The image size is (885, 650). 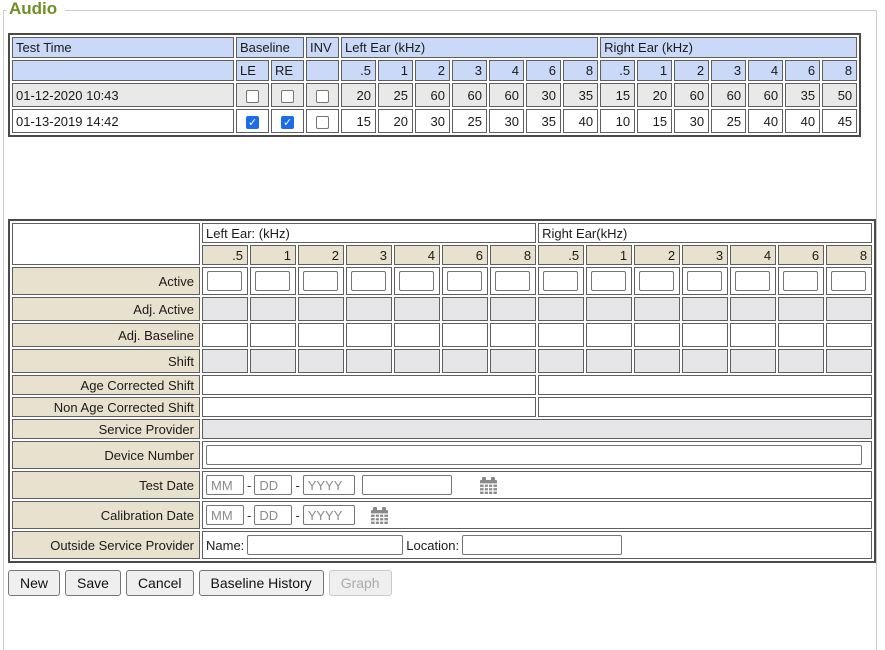 I want to click on calibration-date-day-input, so click(x=273, y=515).